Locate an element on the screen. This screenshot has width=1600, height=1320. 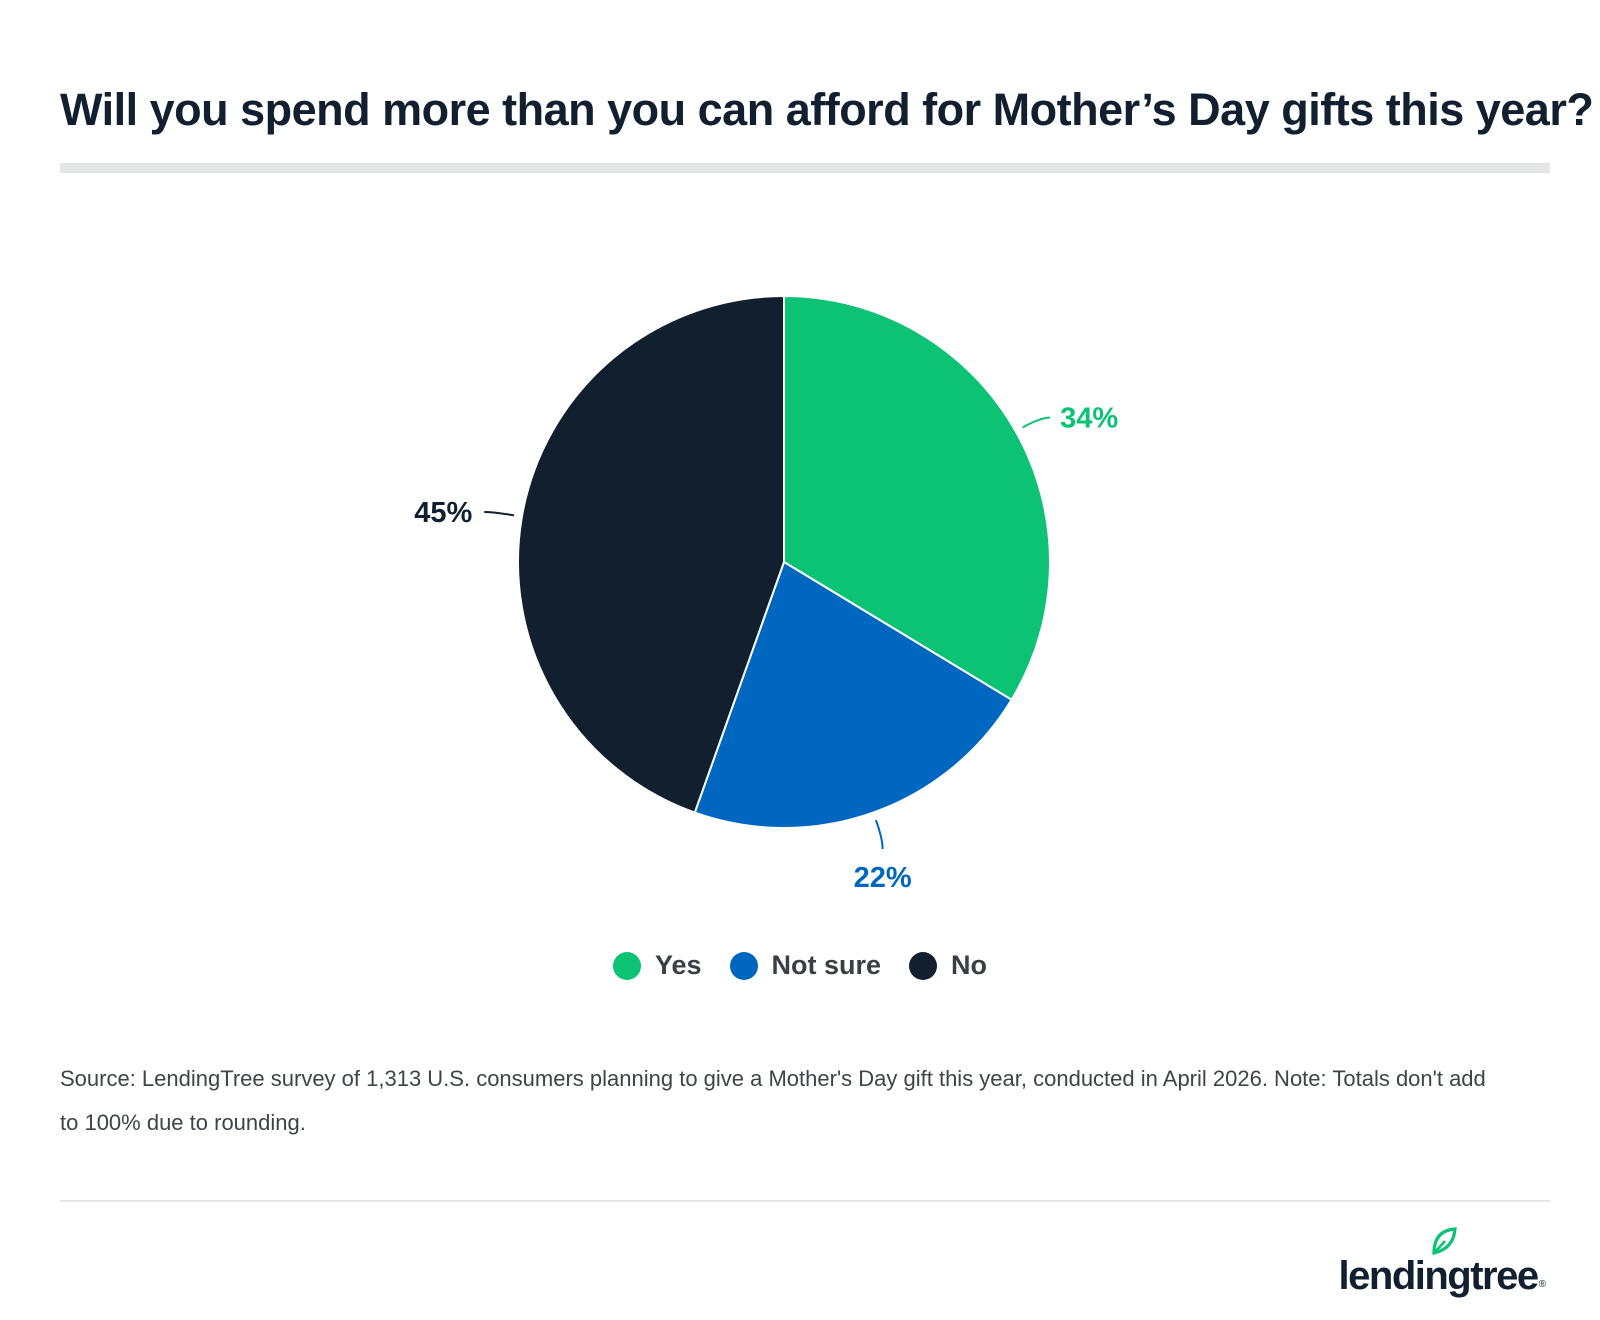
leaf-icon is located at coordinates (1444, 1241).